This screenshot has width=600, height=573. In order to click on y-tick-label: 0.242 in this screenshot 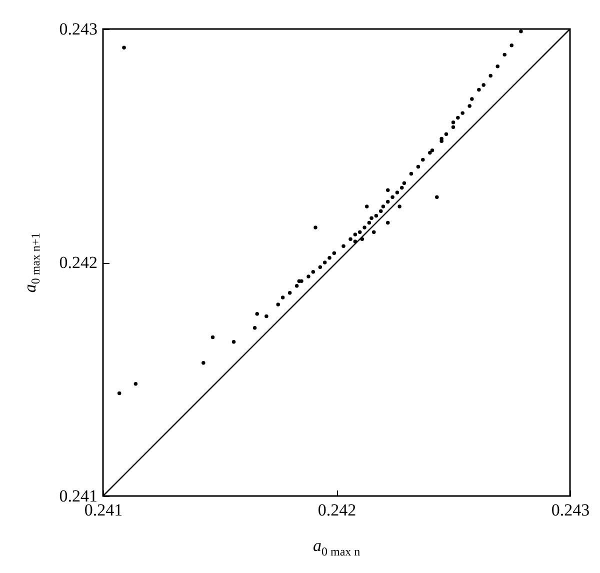, I will do `click(78, 262)`.